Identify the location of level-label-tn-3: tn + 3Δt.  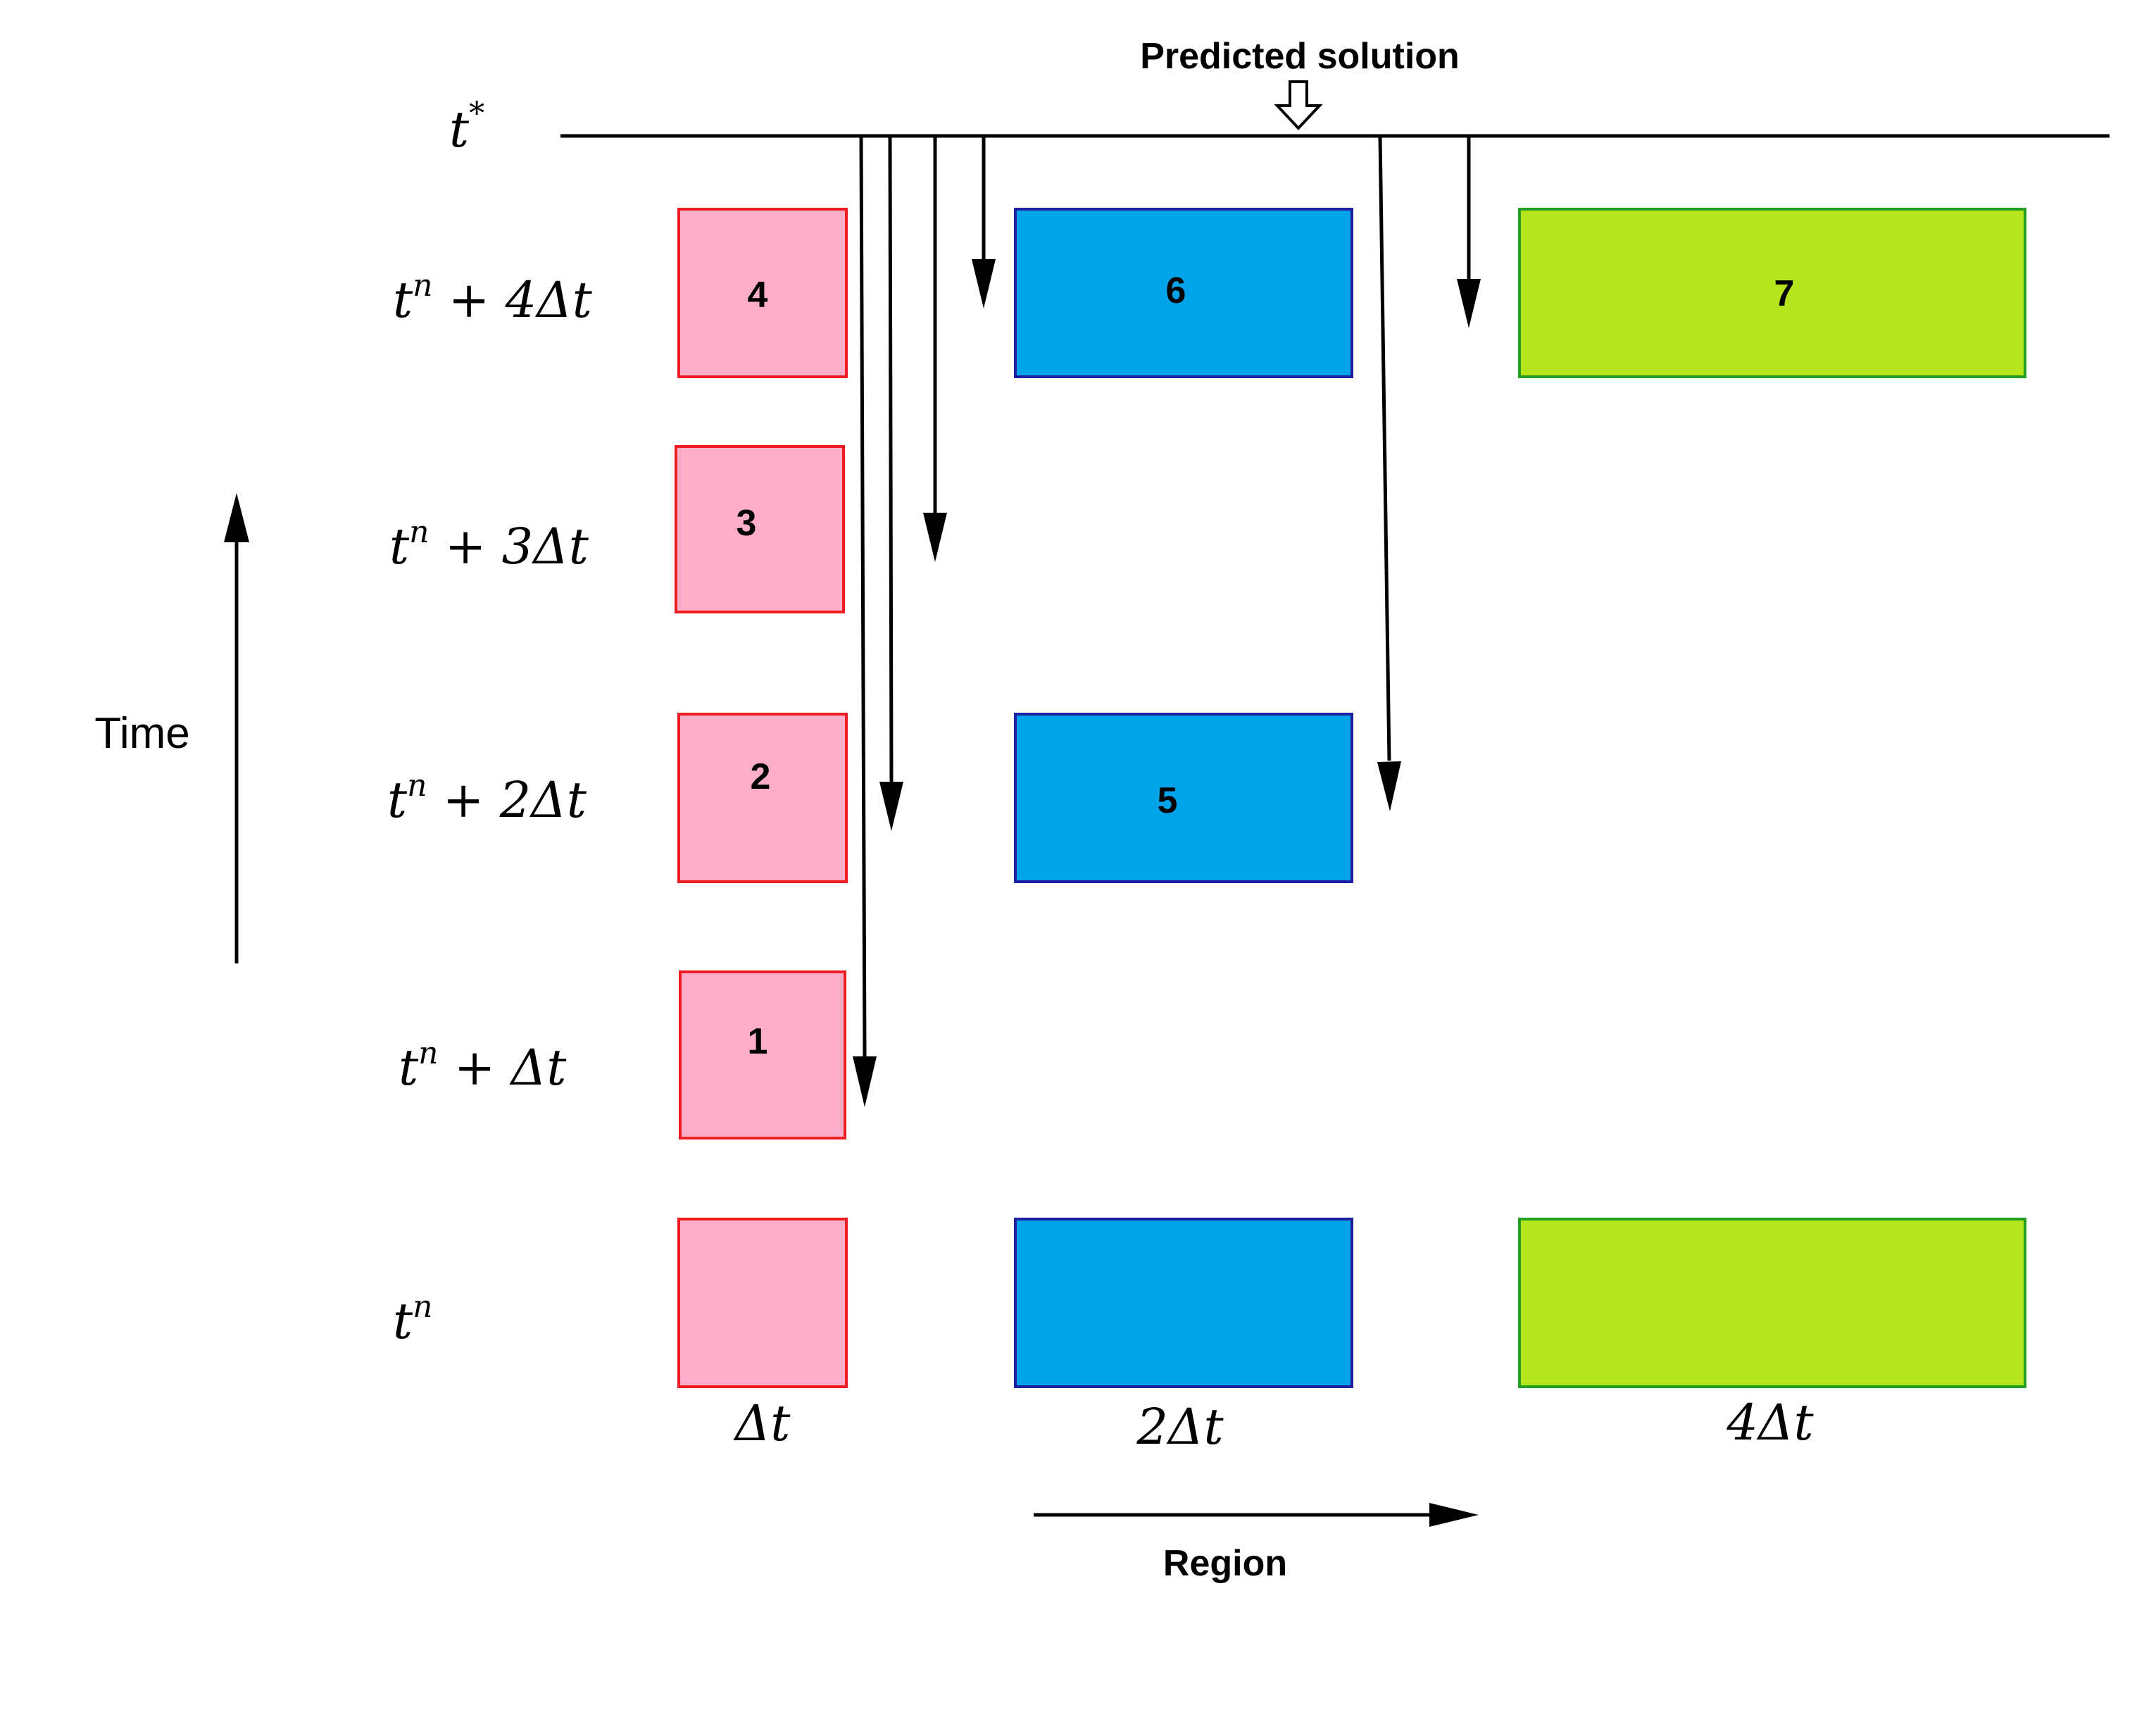
(489, 544).